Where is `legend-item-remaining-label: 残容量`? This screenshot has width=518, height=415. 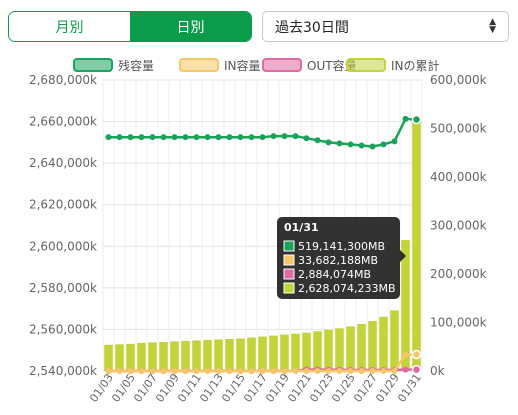 legend-item-remaining-label: 残容量 is located at coordinates (136, 65).